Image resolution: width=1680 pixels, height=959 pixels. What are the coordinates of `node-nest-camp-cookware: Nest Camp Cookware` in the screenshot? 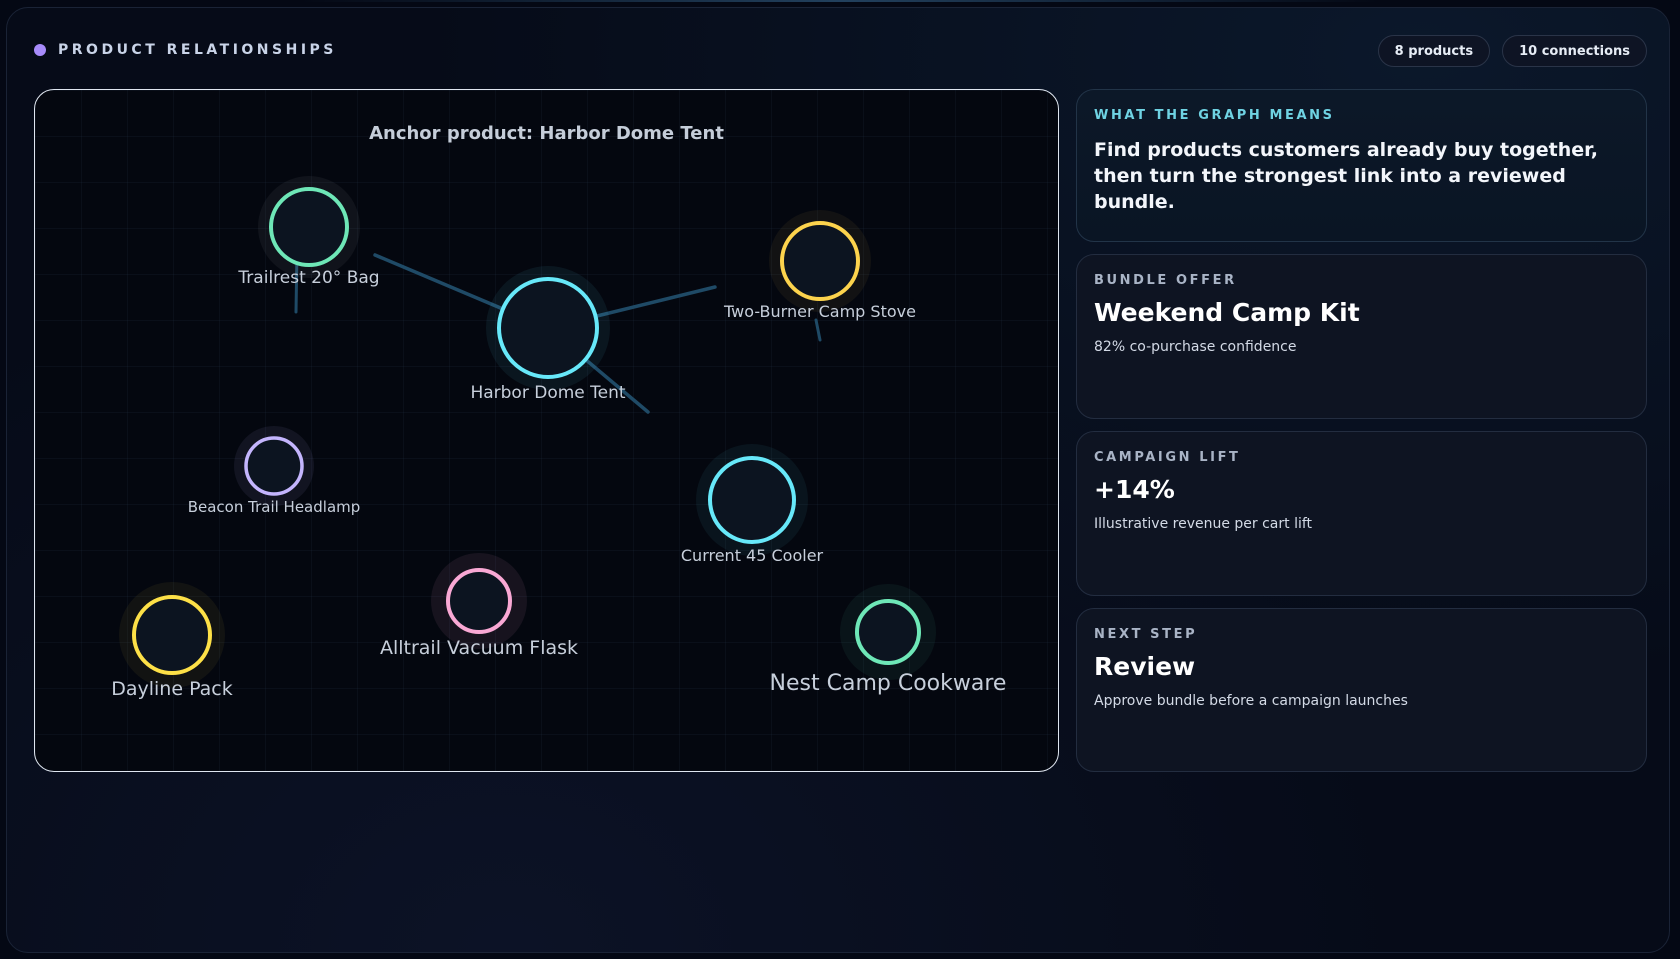 It's located at (888, 640).